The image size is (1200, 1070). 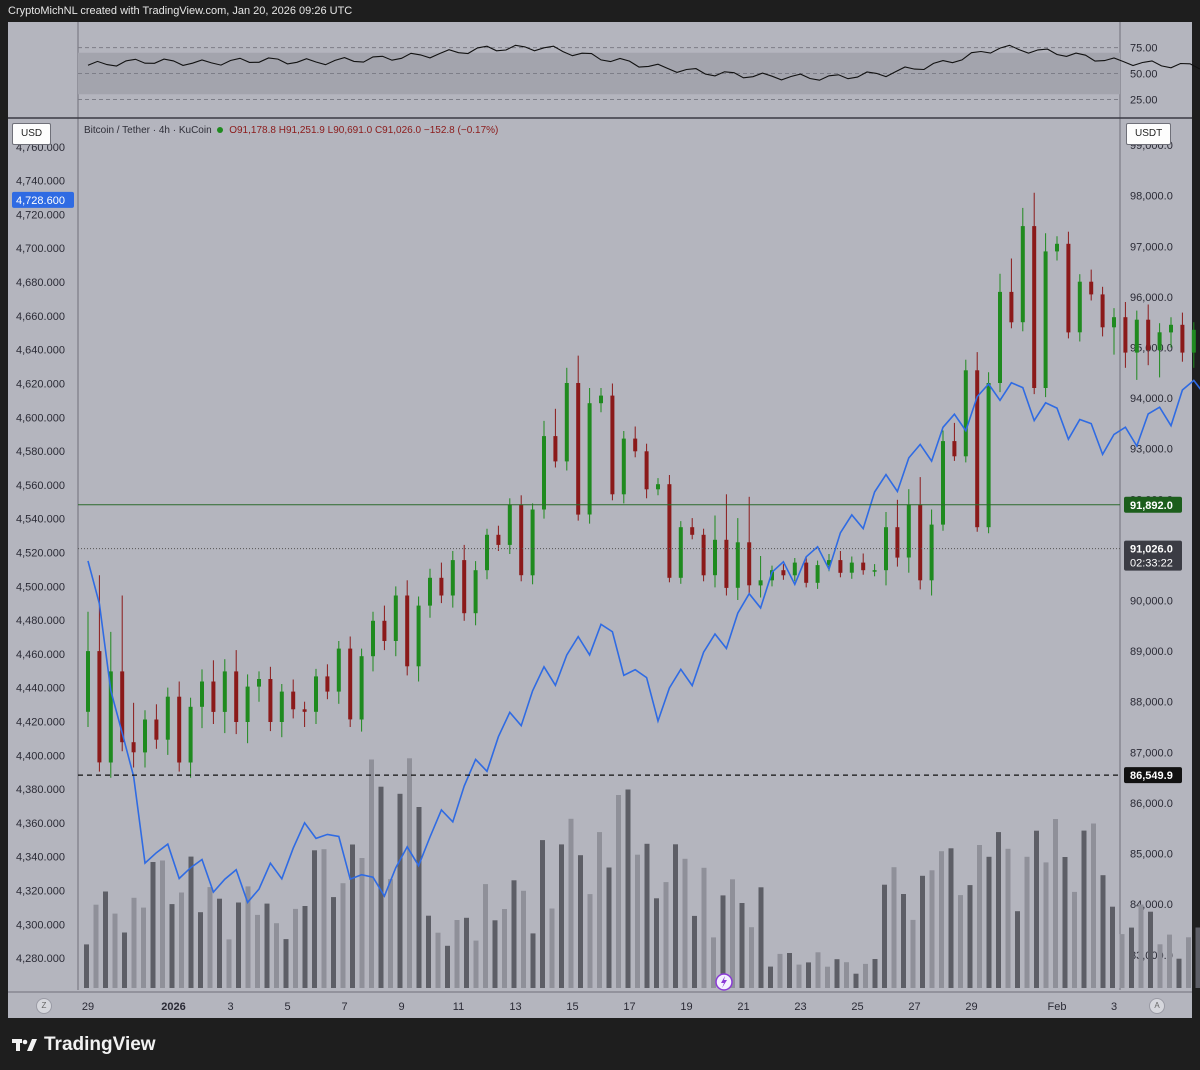 I want to click on countdown-label: 02:33:22, so click(x=1151, y=564).